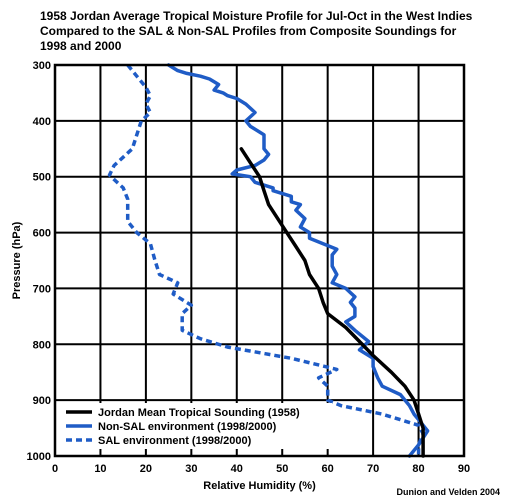 The image size is (511, 503). Describe the element at coordinates (39, 261) in the screenshot. I see `y-axis-tick-labels: 300 400 500 600 700 800 900 1000` at that location.